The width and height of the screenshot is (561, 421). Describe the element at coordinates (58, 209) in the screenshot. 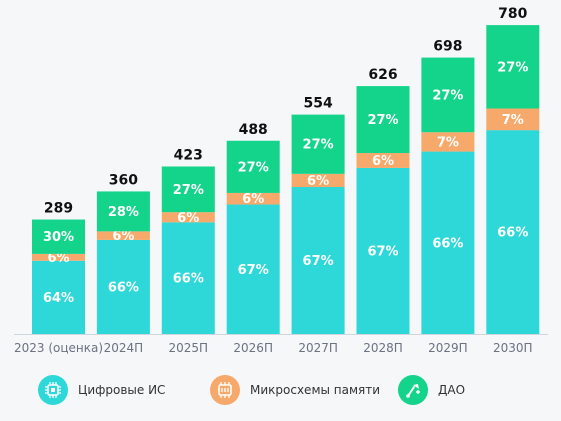

I see `bar-total-label: 289` at that location.